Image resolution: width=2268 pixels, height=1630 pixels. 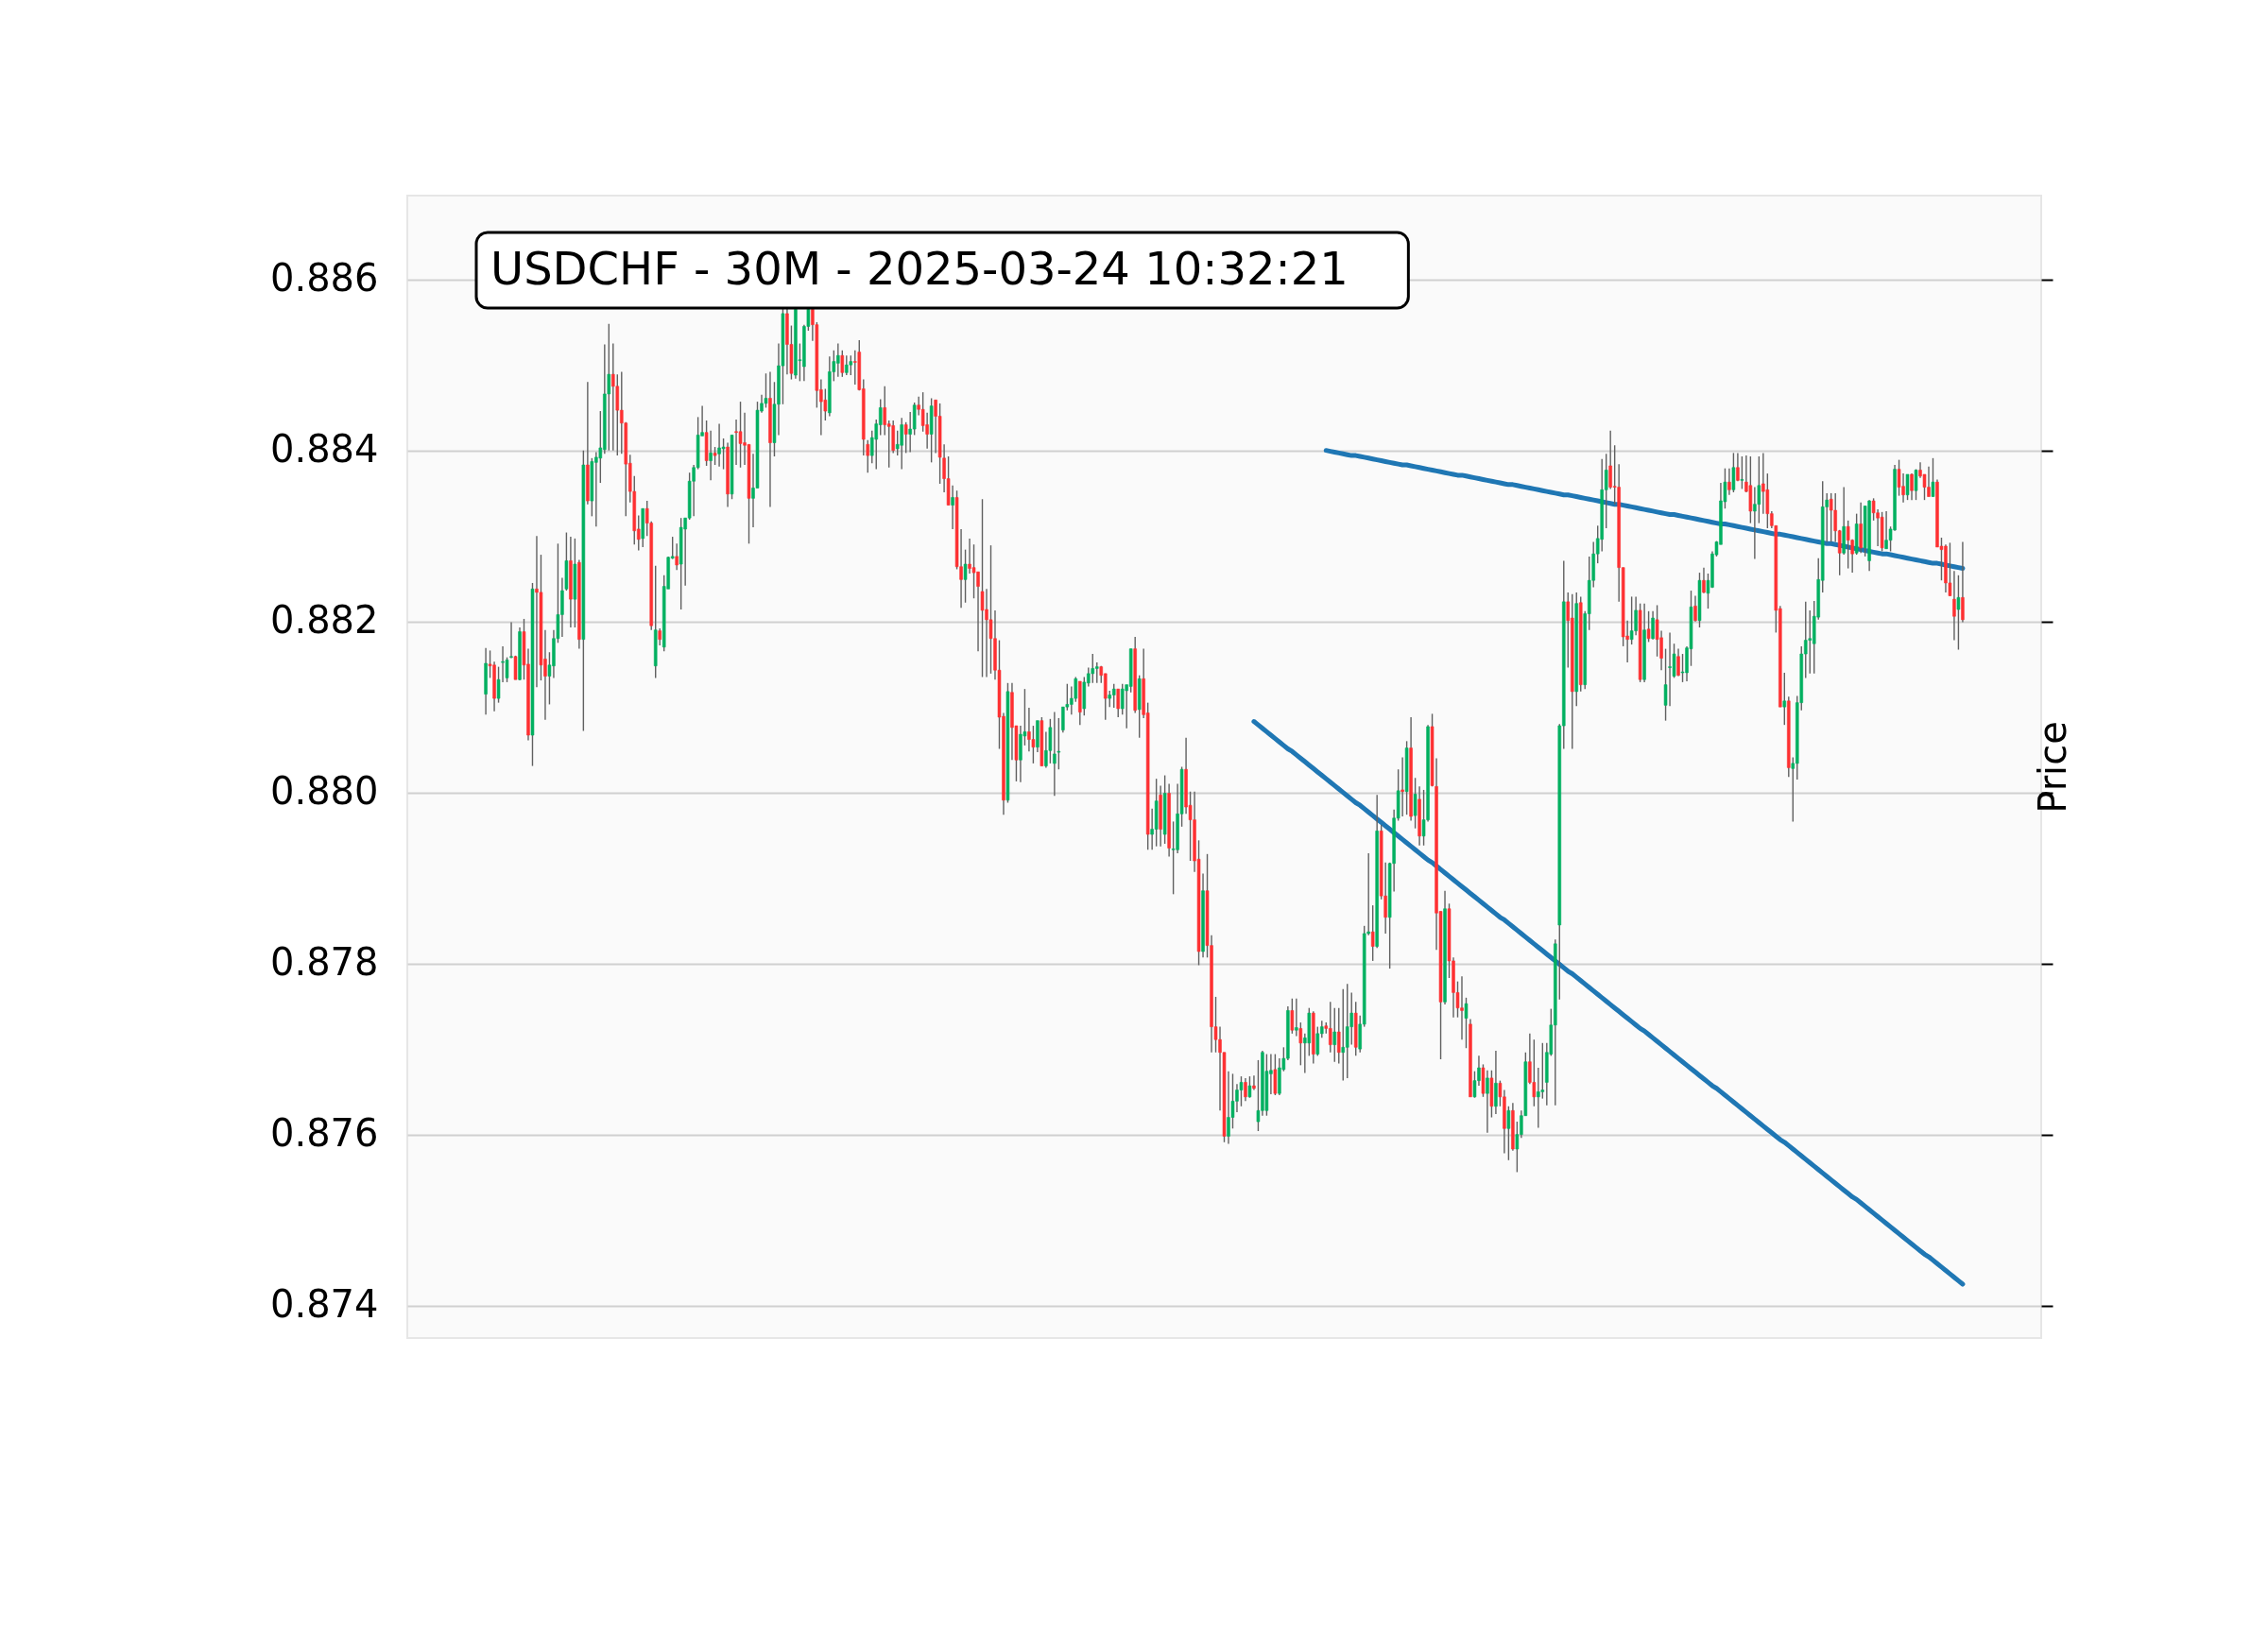 I want to click on y-tick-label: 0.874, so click(x=324, y=1305).